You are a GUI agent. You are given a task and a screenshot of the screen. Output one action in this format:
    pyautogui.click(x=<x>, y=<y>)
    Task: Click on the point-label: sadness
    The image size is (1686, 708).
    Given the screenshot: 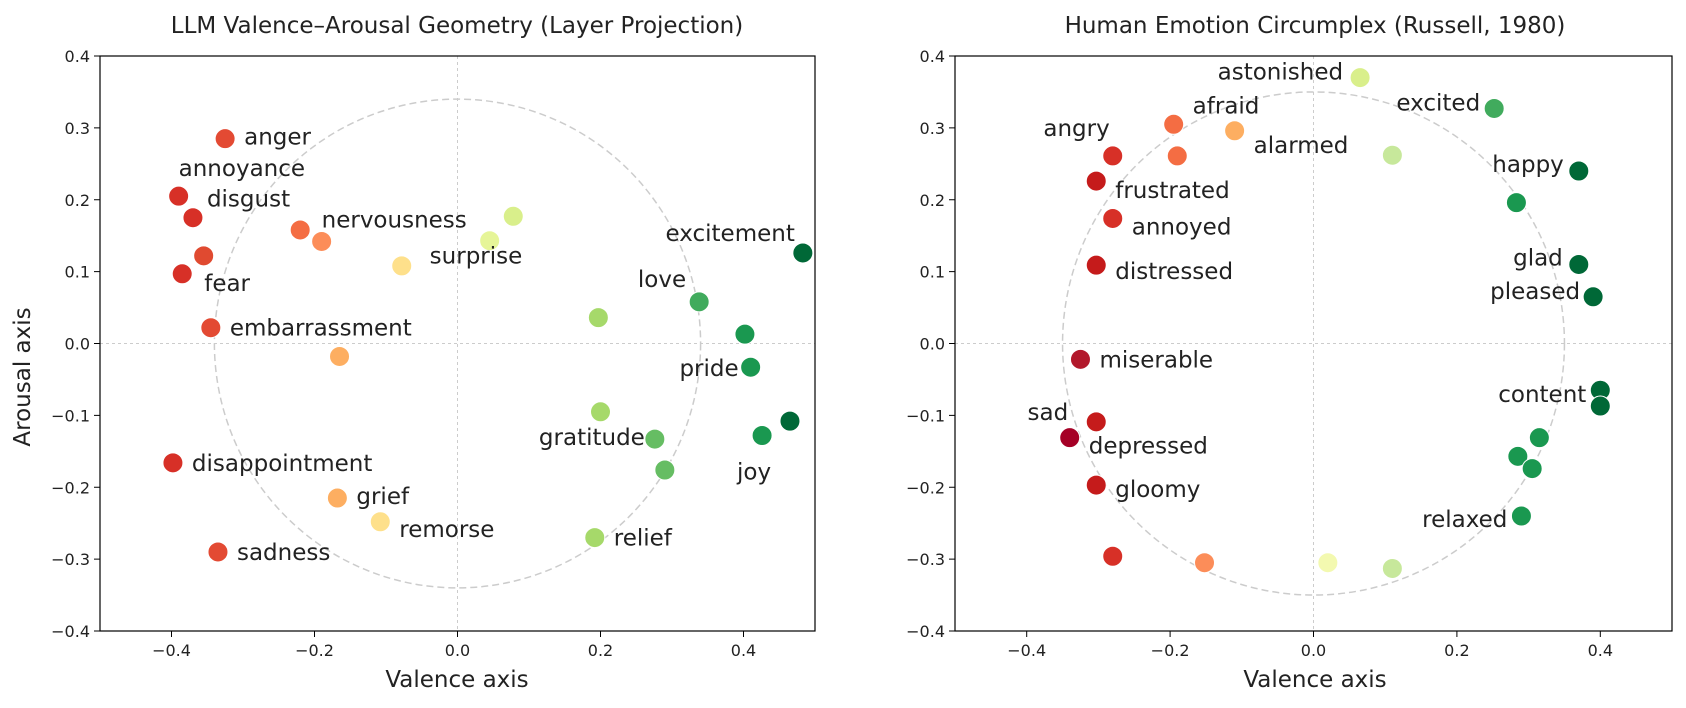 What is the action you would take?
    pyautogui.click(x=283, y=553)
    